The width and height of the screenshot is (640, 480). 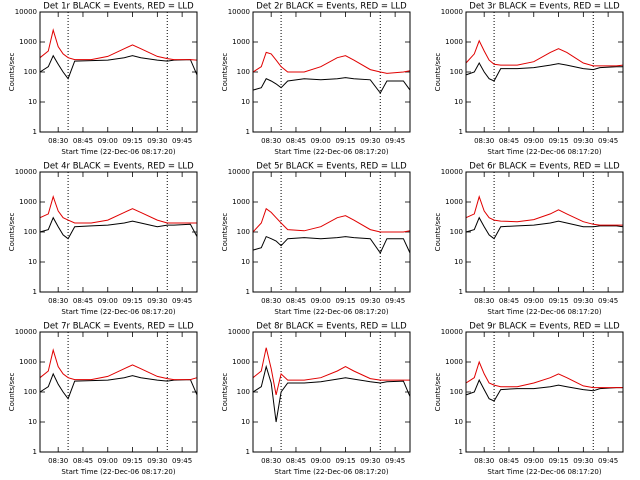 What do you see at coordinates (331, 327) in the screenshot?
I see `chart-title: Det 8r BLACK = Events, RED = LLD` at bounding box center [331, 327].